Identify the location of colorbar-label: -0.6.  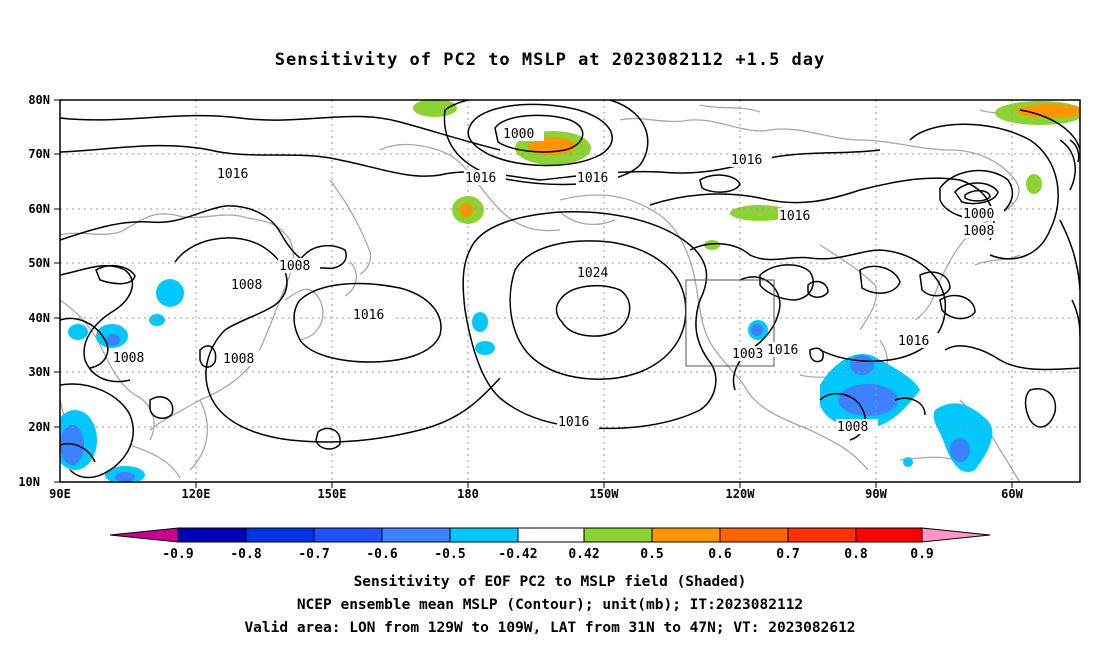
(381, 554).